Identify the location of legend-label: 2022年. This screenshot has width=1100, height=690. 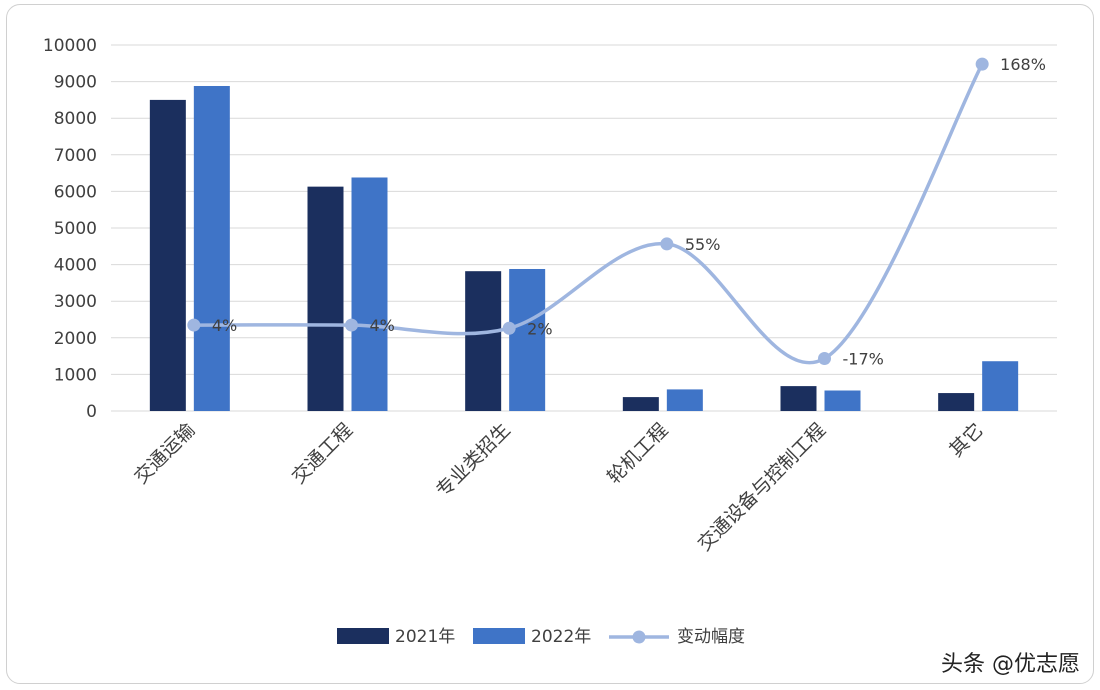
(561, 637).